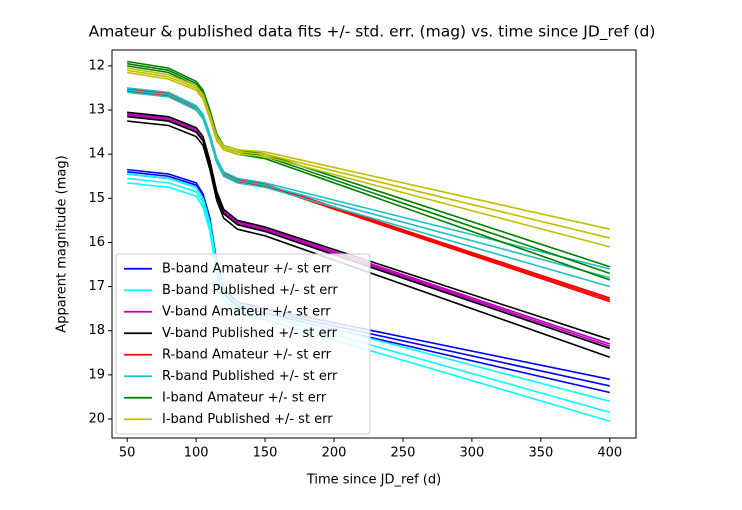 Image resolution: width=742 pixels, height=510 pixels. Describe the element at coordinates (127, 453) in the screenshot. I see `x-tick-label: 50` at that location.